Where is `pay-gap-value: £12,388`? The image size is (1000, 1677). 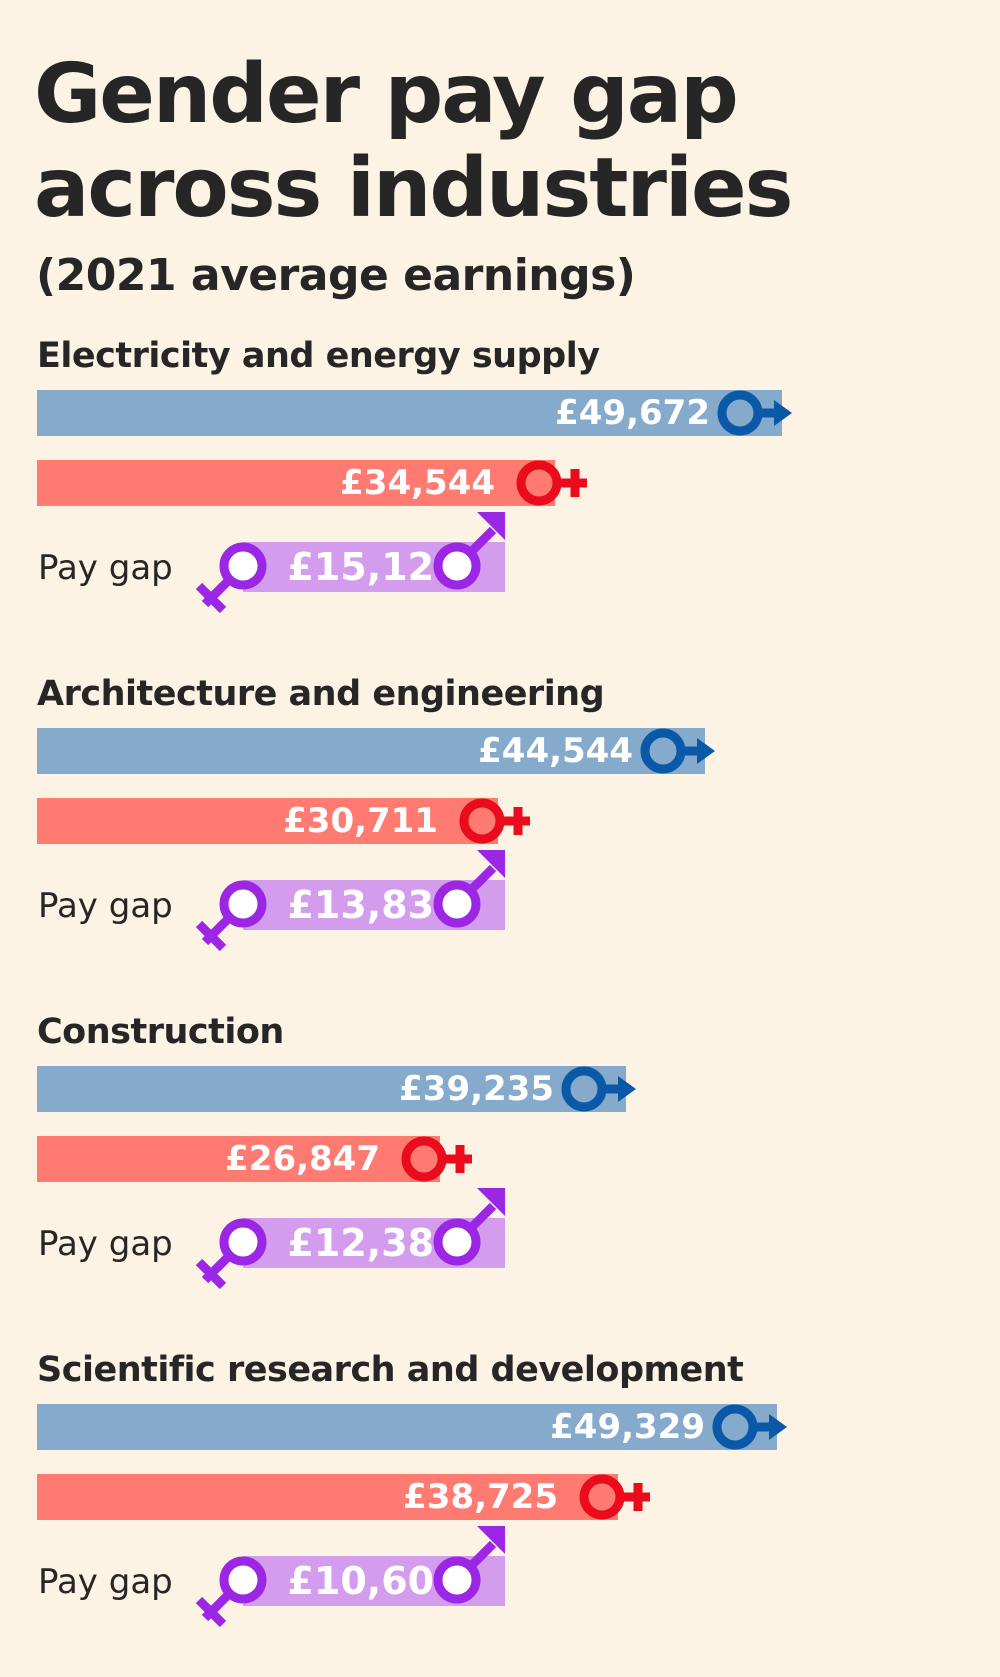 pay-gap-value: £12,388 is located at coordinates (374, 1243).